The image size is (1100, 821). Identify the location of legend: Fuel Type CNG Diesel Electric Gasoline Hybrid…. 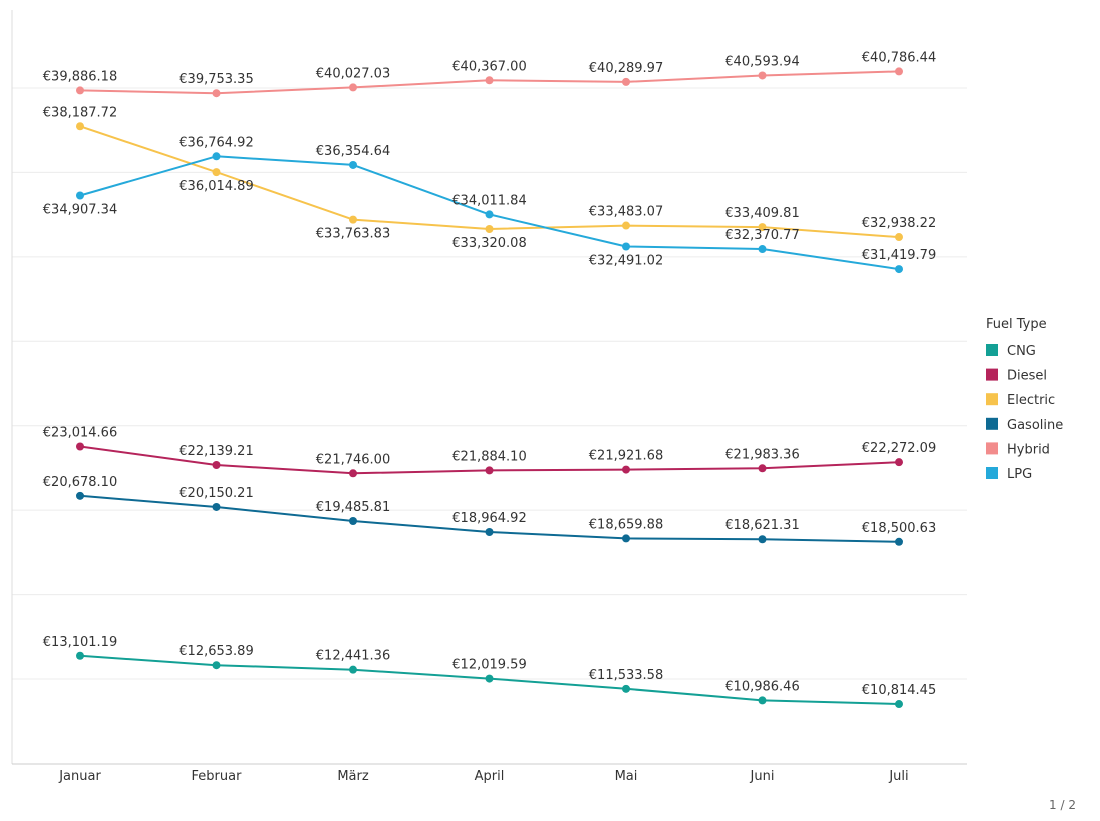
(1024, 399).